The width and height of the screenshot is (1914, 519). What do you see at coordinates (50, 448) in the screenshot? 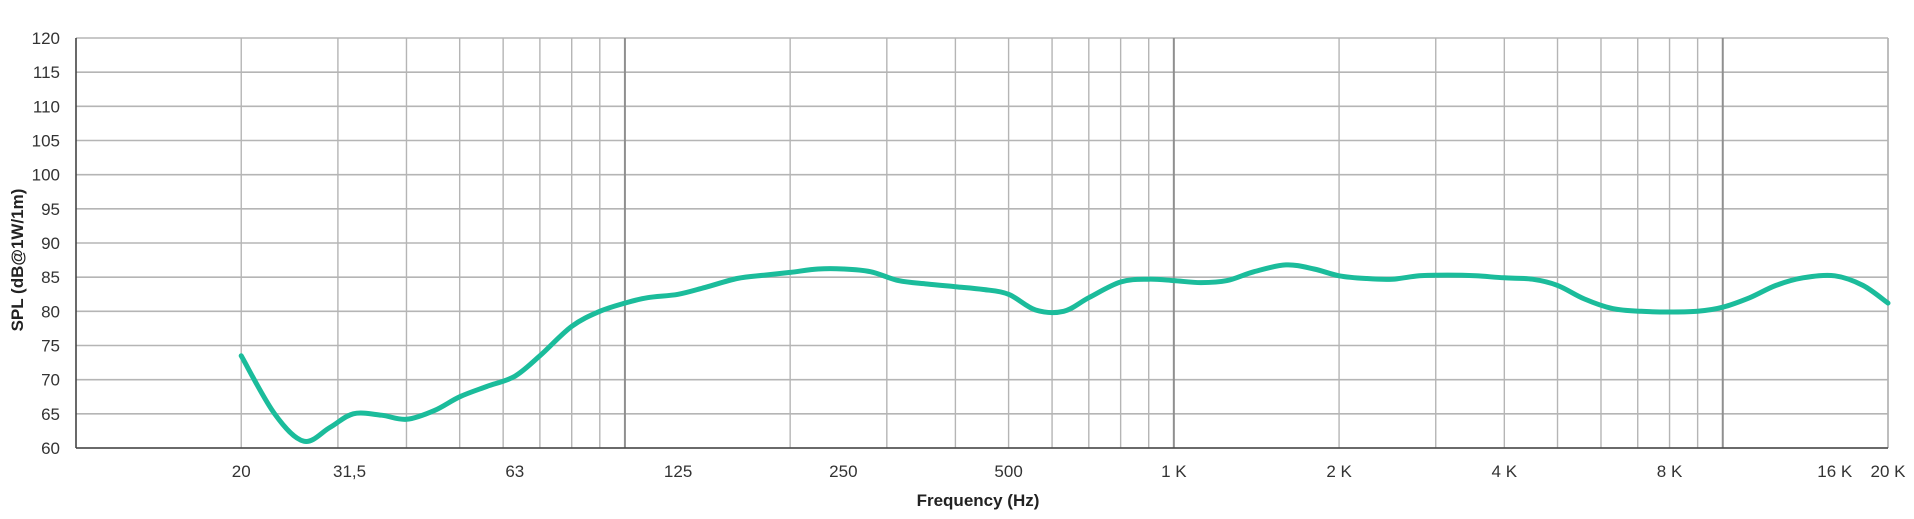
I see `y-tick-label: 60` at bounding box center [50, 448].